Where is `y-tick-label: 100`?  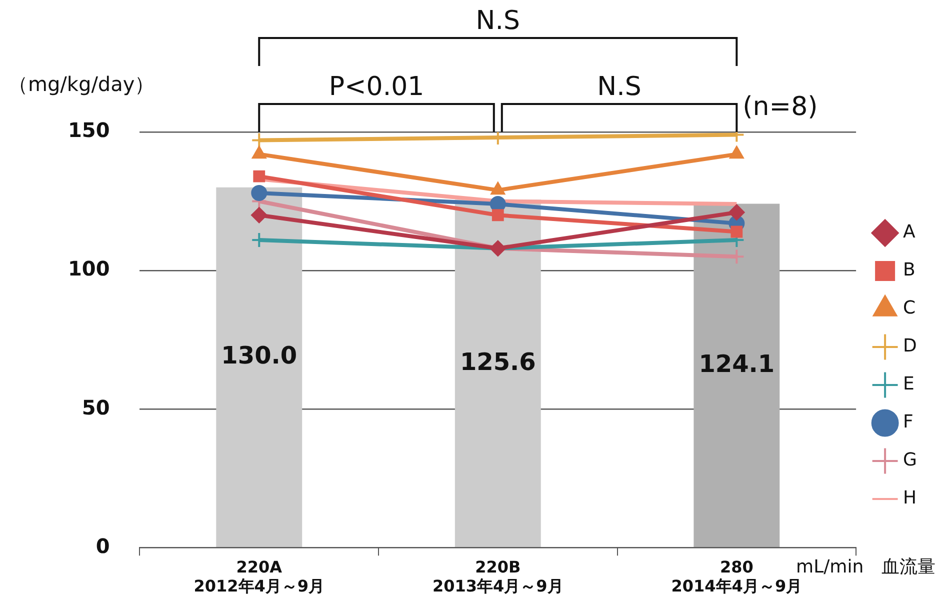
y-tick-label: 100 is located at coordinates (89, 268).